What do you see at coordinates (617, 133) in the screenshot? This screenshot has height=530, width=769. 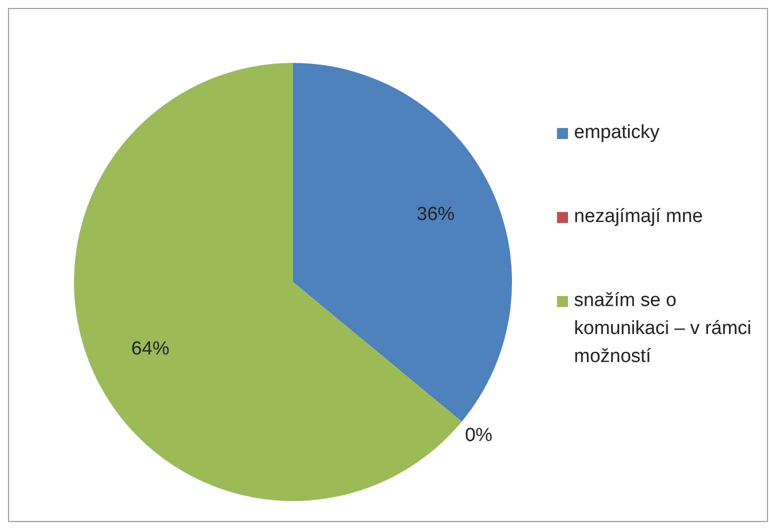 I see `legend-label: empaticky` at bounding box center [617, 133].